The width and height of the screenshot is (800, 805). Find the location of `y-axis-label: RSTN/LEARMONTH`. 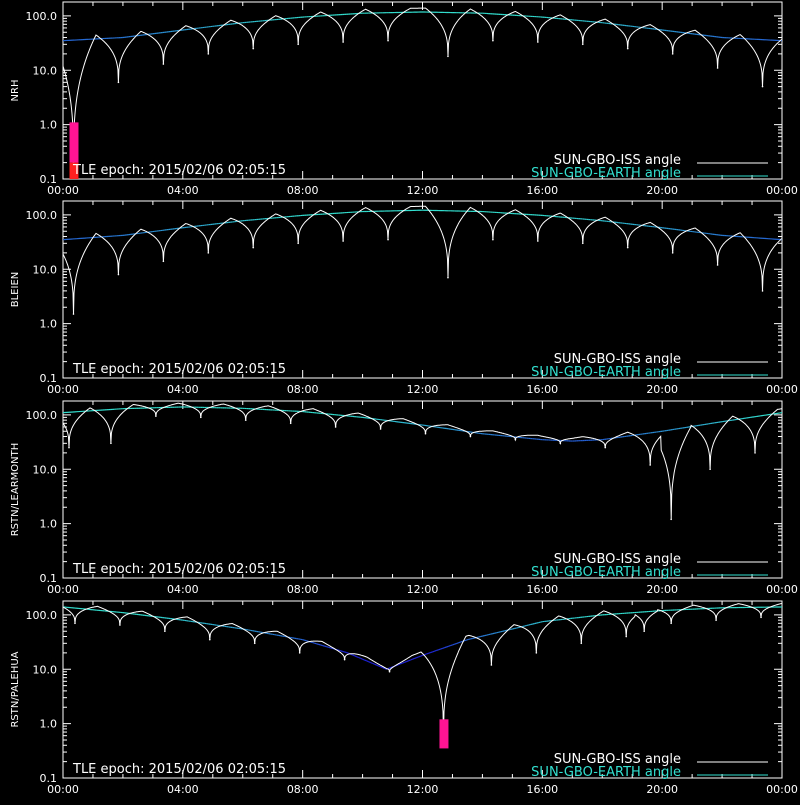

y-axis-label: RSTN/LEARMONTH is located at coordinates (15, 490).